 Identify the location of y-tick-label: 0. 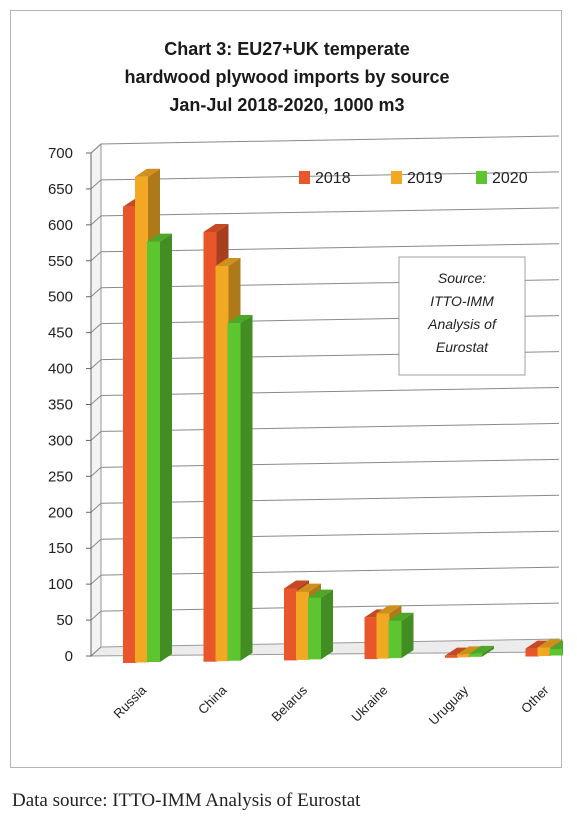
(69, 656).